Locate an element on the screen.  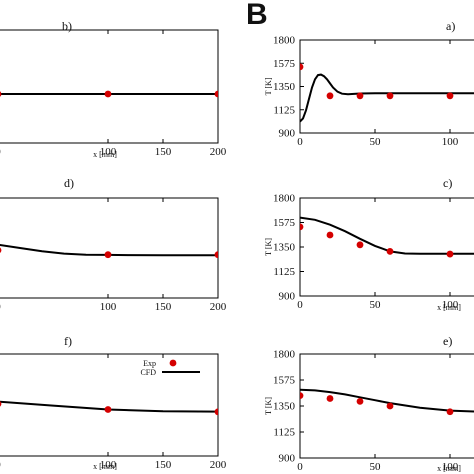
chart-e: 0 50 100 900 1125 1350 1575 1800 T [K] x [mm] e) is located at coordinates (369, 403).